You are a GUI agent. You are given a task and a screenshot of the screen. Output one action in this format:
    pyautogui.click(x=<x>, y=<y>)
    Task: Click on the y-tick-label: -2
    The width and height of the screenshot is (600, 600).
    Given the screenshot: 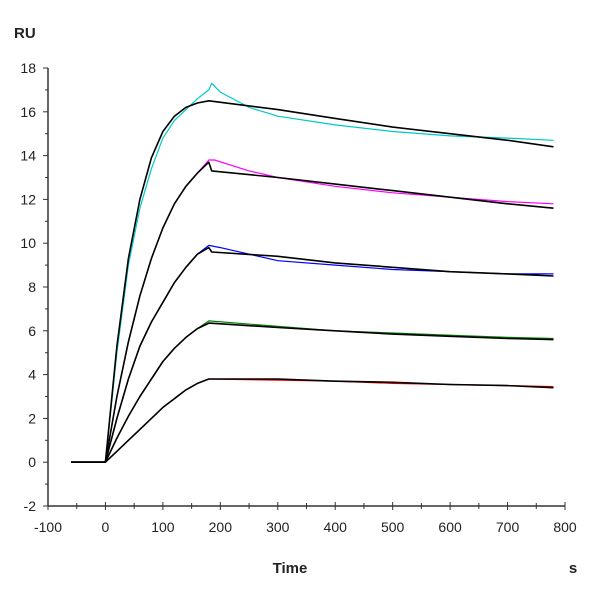 What is the action you would take?
    pyautogui.click(x=30, y=506)
    